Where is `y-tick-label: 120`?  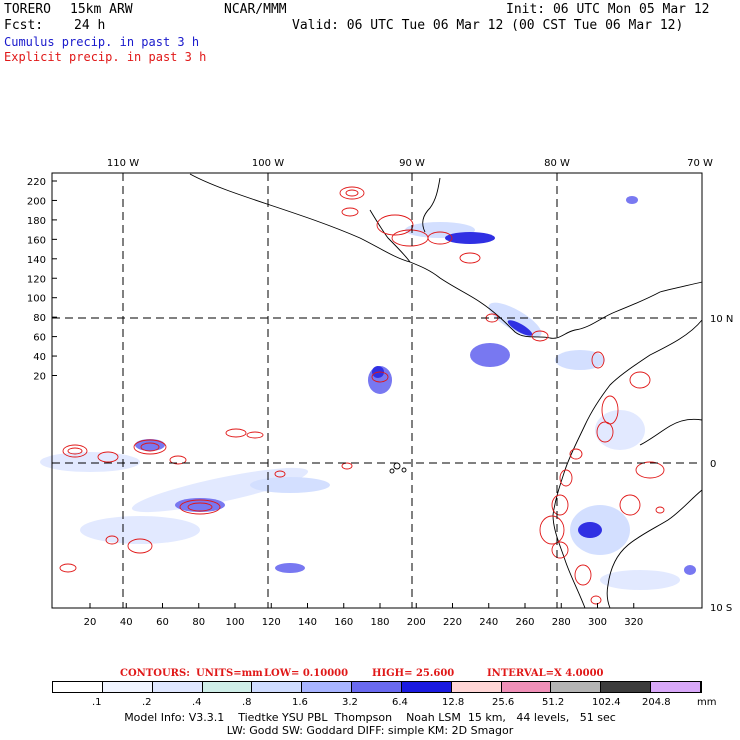 y-tick-label: 120 is located at coordinates (36, 279).